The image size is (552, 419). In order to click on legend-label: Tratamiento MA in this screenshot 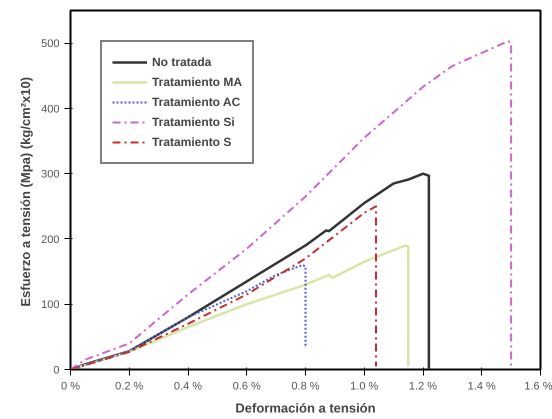, I will do `click(197, 82)`.